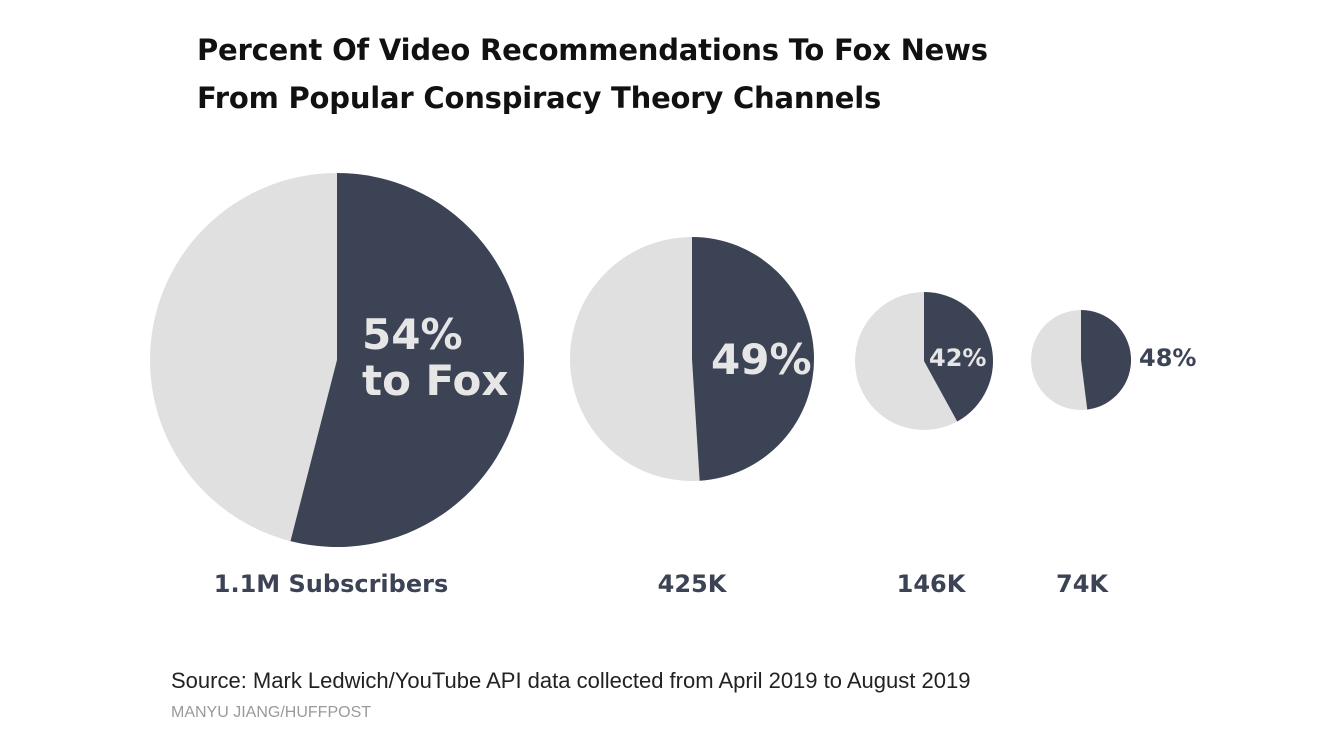 The width and height of the screenshot is (1344, 756). Describe the element at coordinates (931, 584) in the screenshot. I see `subscriber-label-3: 146K` at that location.